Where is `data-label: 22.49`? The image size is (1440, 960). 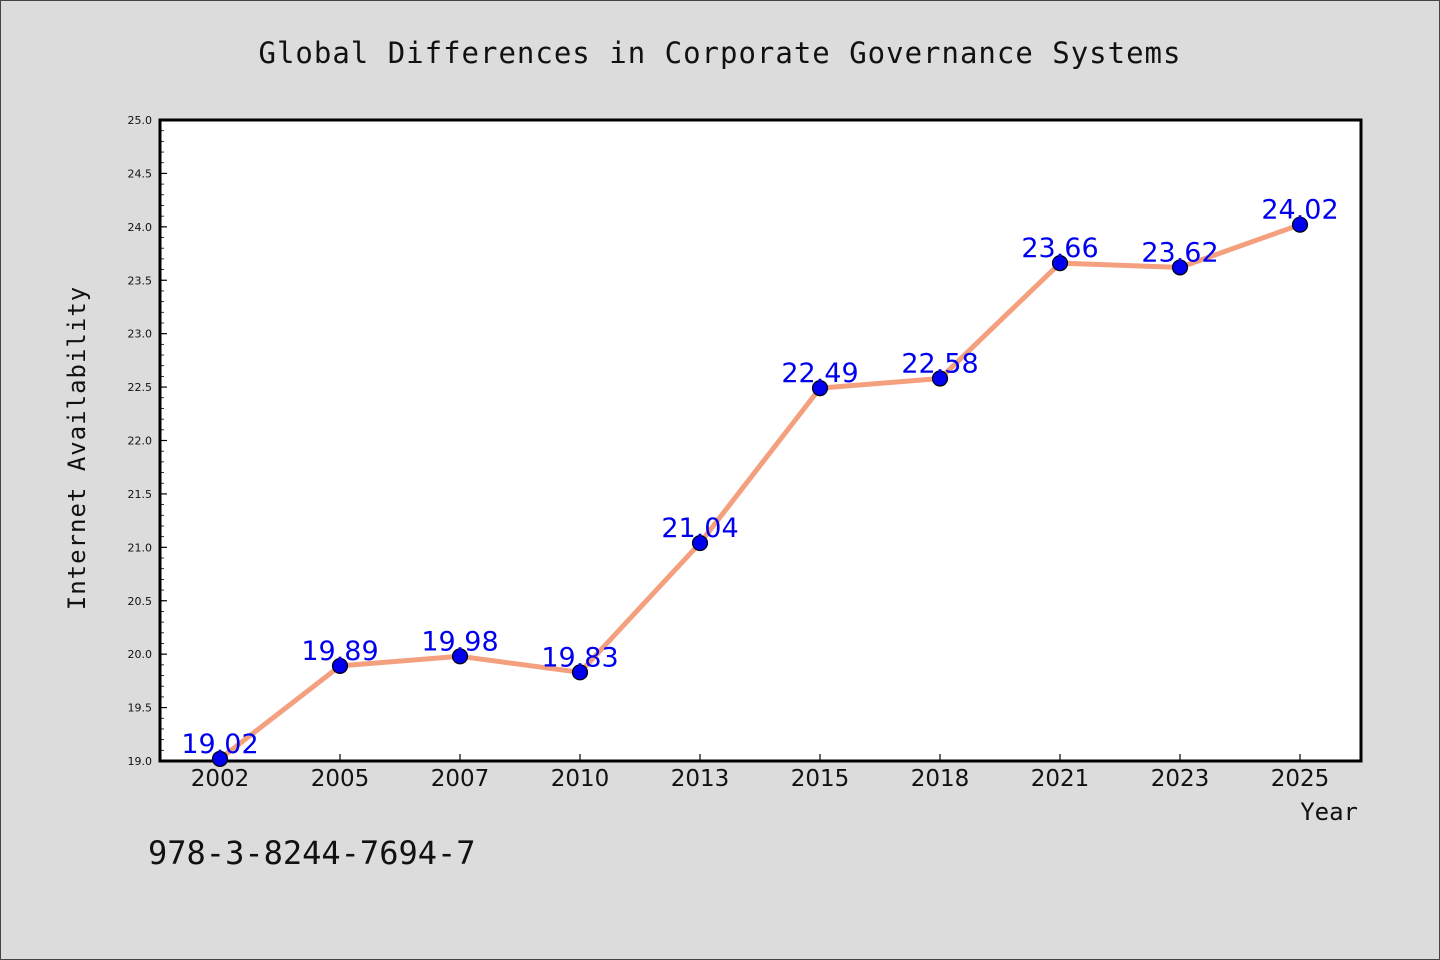
data-label: 22.49 is located at coordinates (819, 373).